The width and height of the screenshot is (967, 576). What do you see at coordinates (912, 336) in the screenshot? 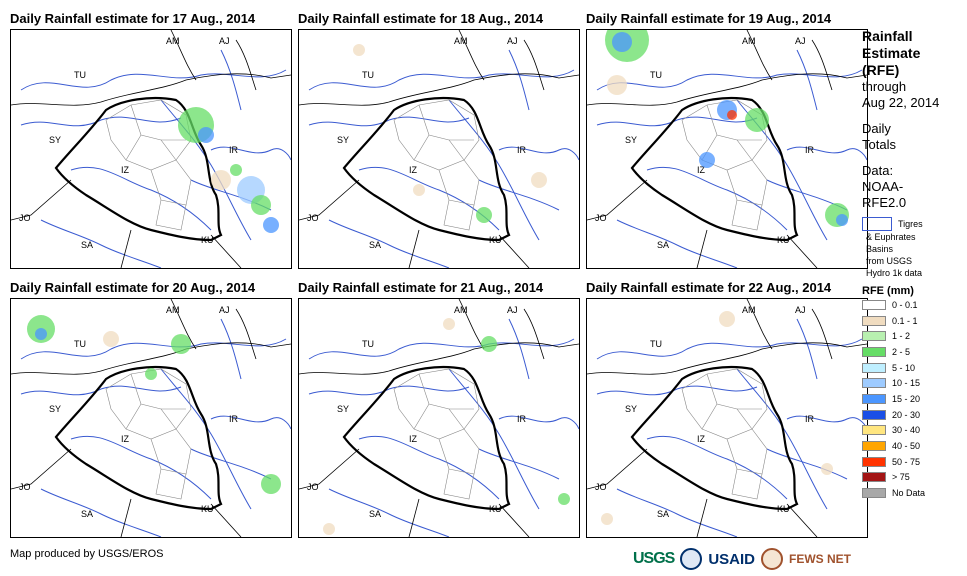
I see `legend-item: 1 - 2` at bounding box center [912, 336].